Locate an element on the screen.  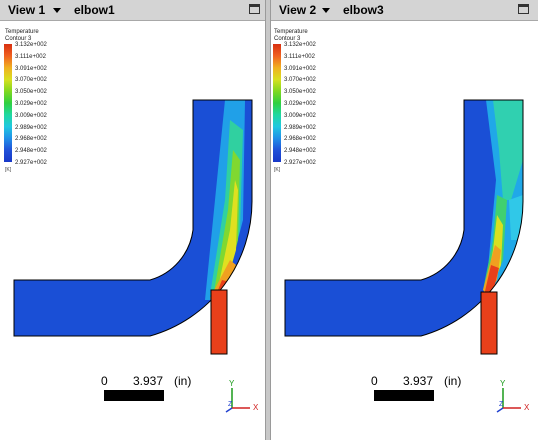
view-selector-label: View 1 is located at coordinates (27, 10).